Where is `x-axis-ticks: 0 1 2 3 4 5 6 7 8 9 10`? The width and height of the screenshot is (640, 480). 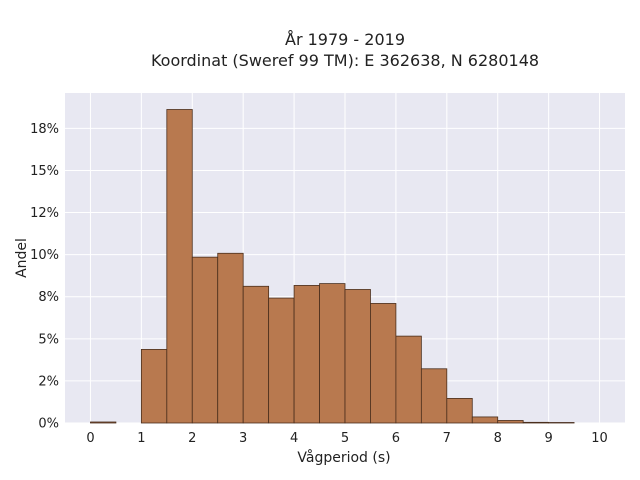 x-axis-ticks: 0 1 2 3 4 5 6 7 8 9 10 is located at coordinates (347, 438).